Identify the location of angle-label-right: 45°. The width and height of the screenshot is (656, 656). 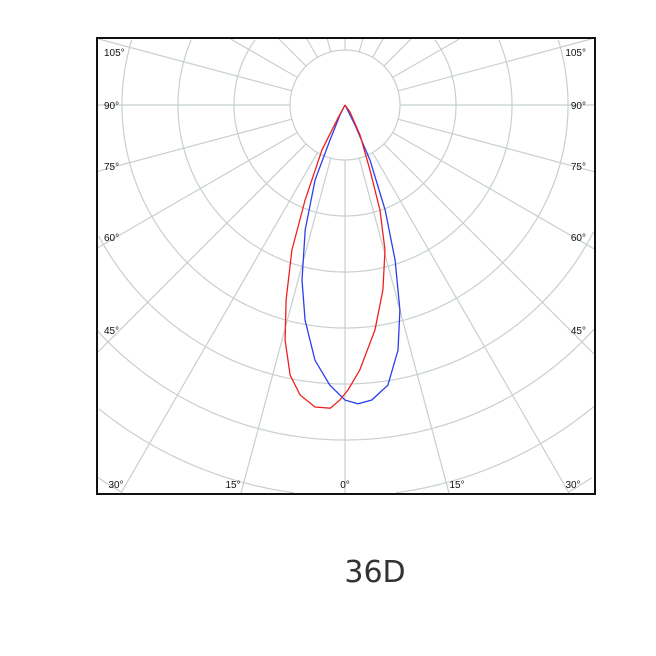
(578, 331).